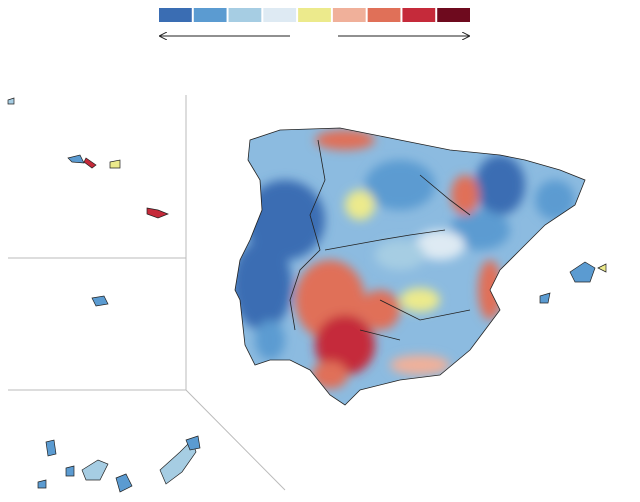  Describe the element at coordinates (380, 240) in the screenshot. I see `regional-borders` at that location.